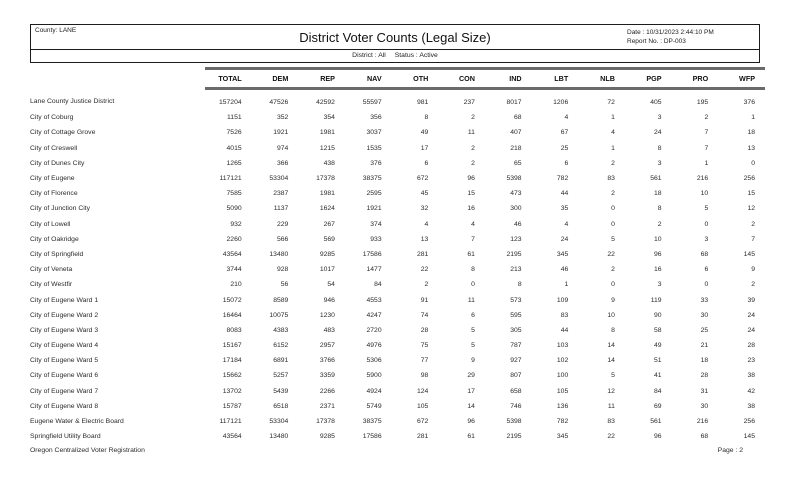 This screenshot has width=800, height=486. What do you see at coordinates (658, 361) in the screenshot?
I see `cell-pgp: 51` at bounding box center [658, 361].